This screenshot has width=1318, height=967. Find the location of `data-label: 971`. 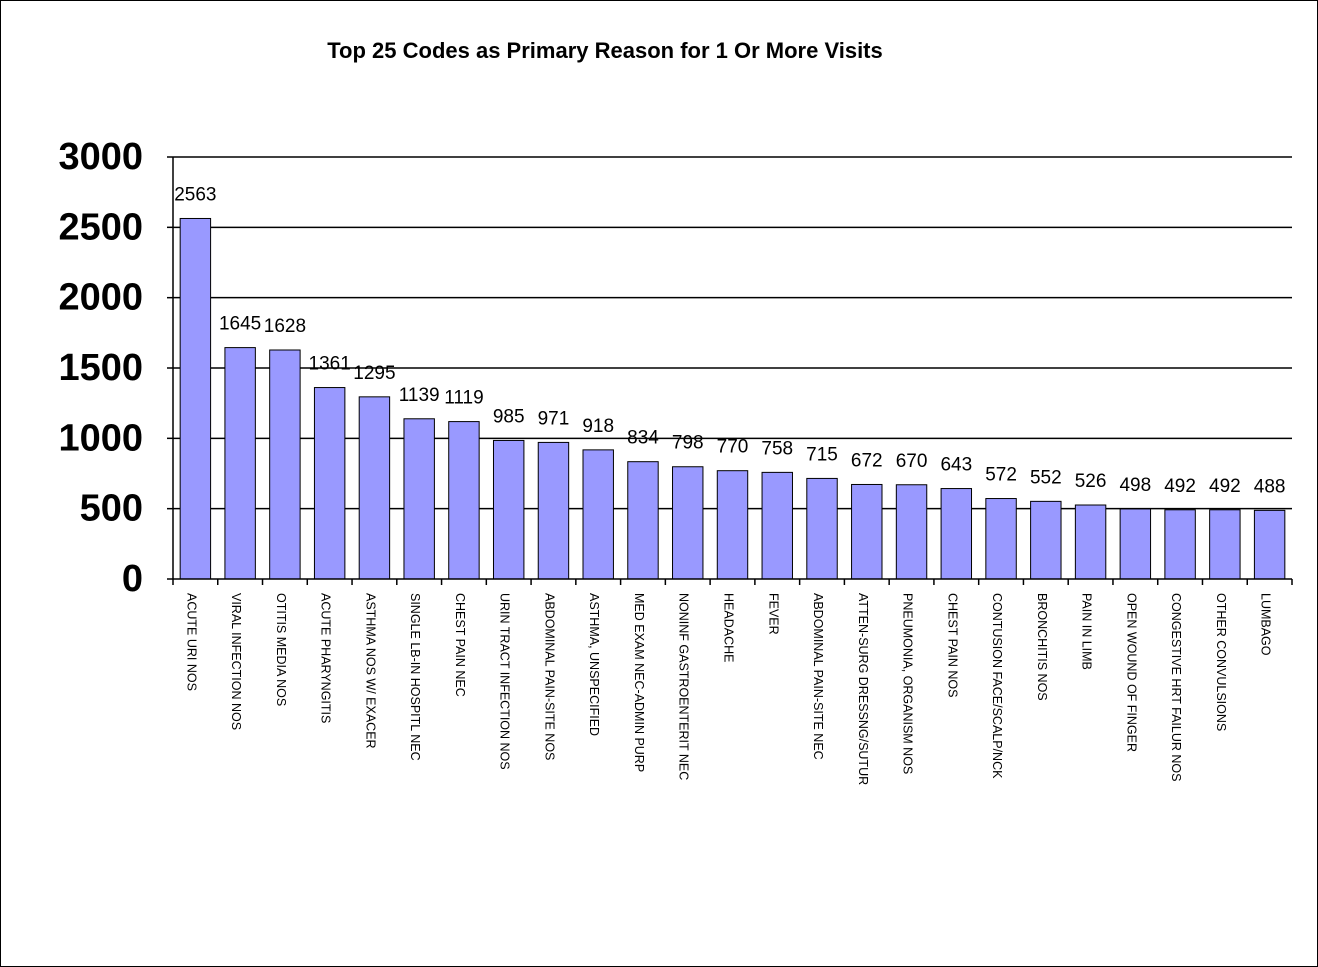

data-label: 971 is located at coordinates (554, 418).